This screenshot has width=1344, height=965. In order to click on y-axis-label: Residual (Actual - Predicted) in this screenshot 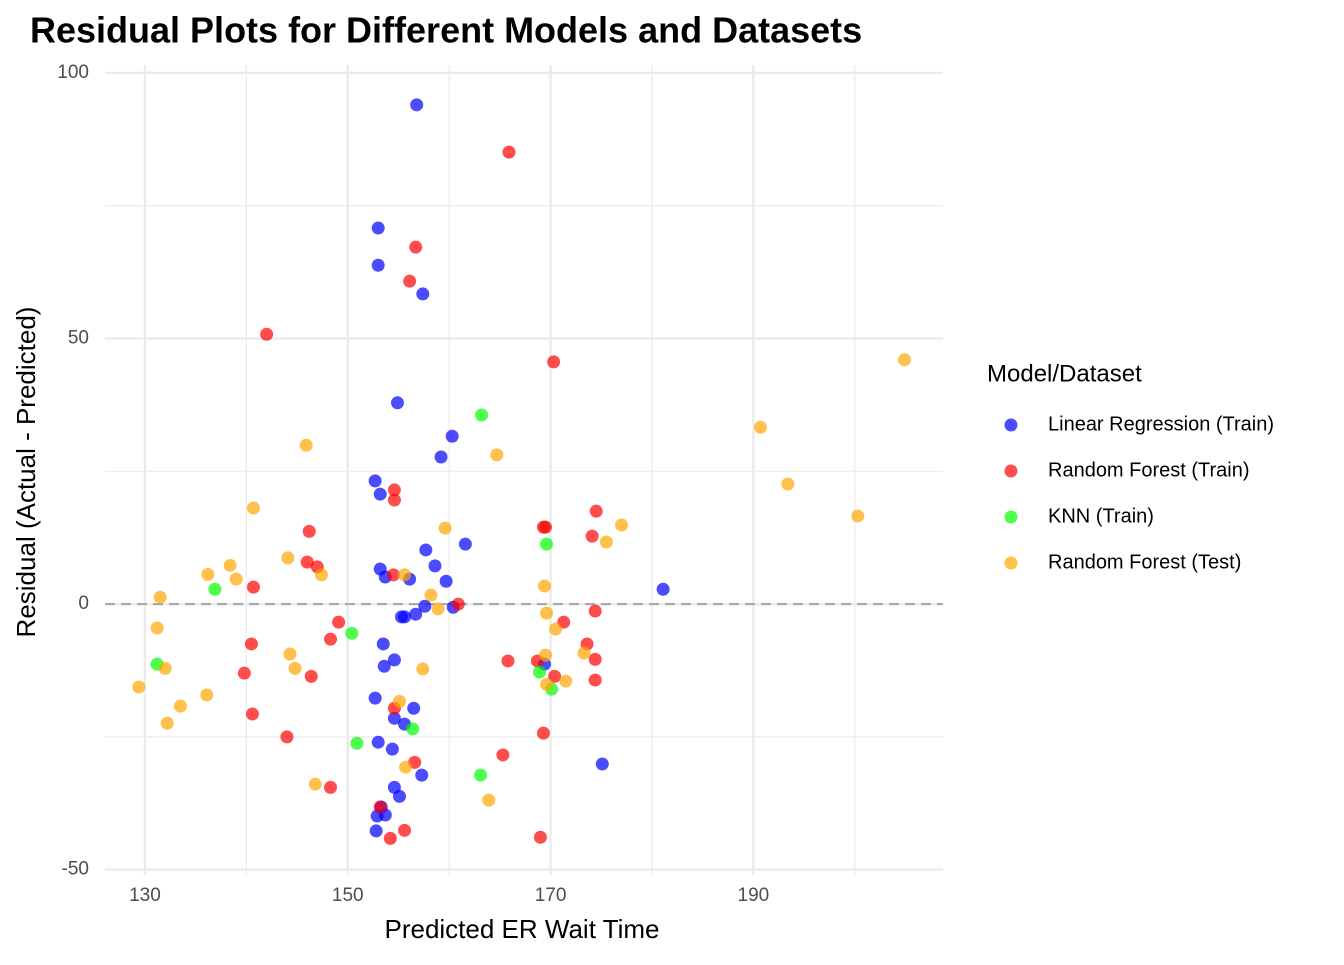, I will do `click(26, 472)`.